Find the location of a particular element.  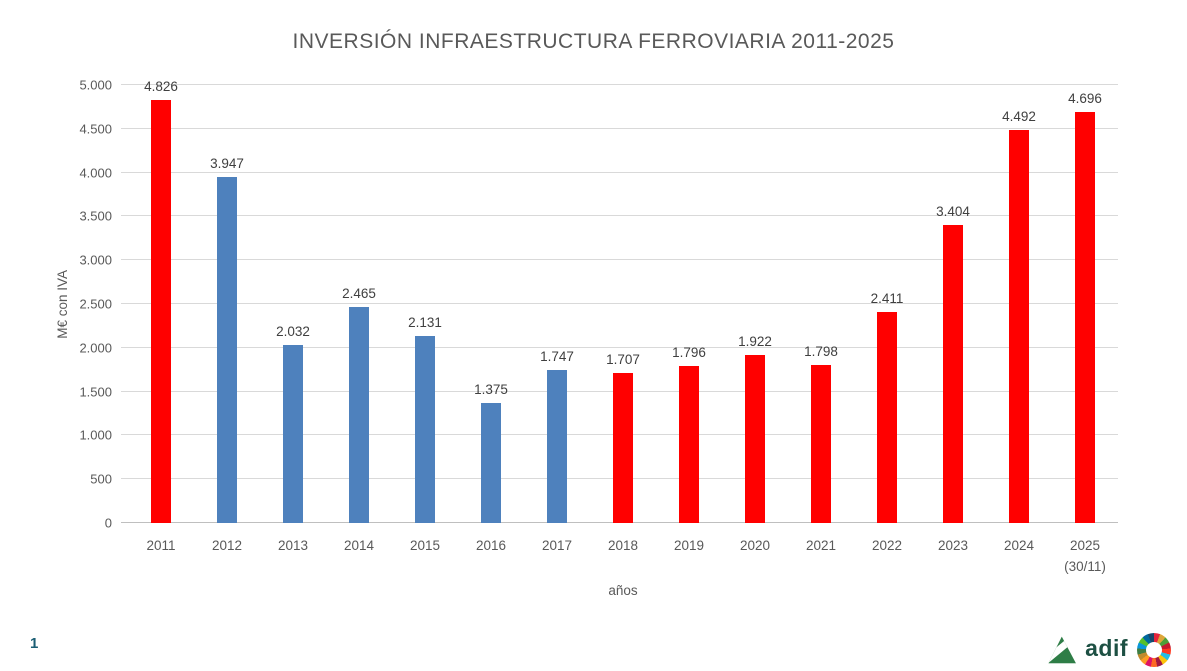

bar-2023 is located at coordinates (953, 374).